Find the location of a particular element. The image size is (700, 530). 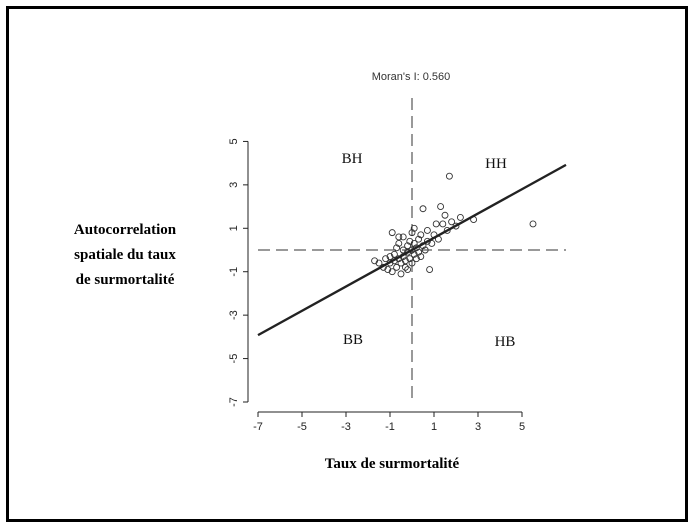

regression-line is located at coordinates (412, 250).